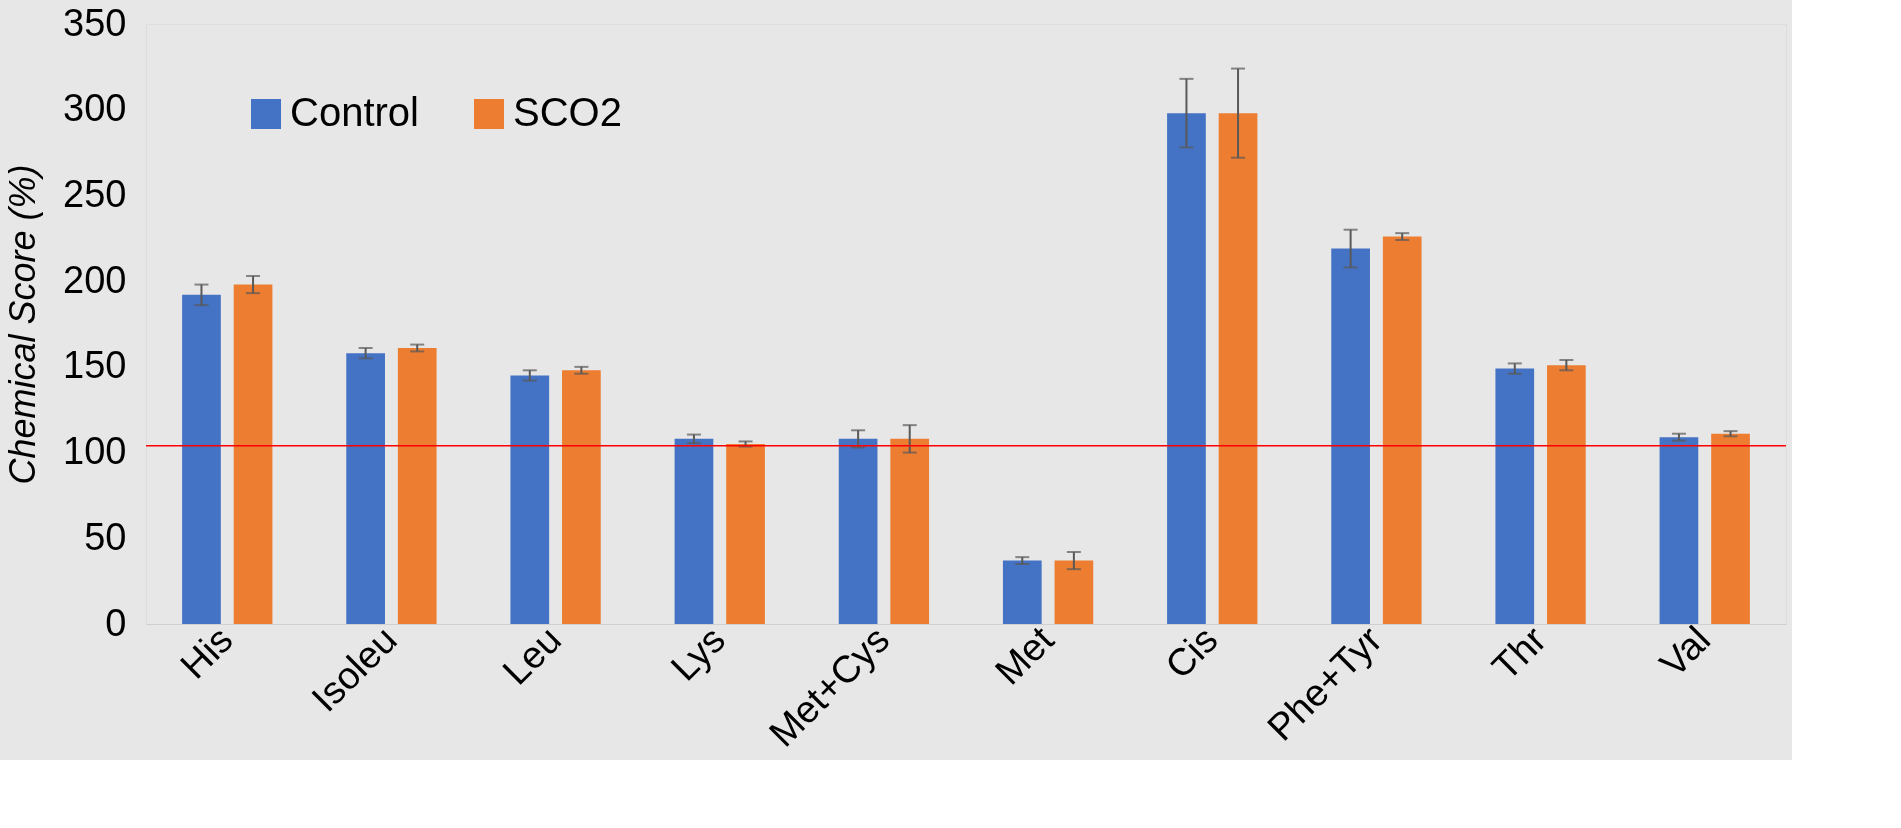 The width and height of the screenshot is (1901, 828). I want to click on x-tick-label: Val, so click(1685, 651).